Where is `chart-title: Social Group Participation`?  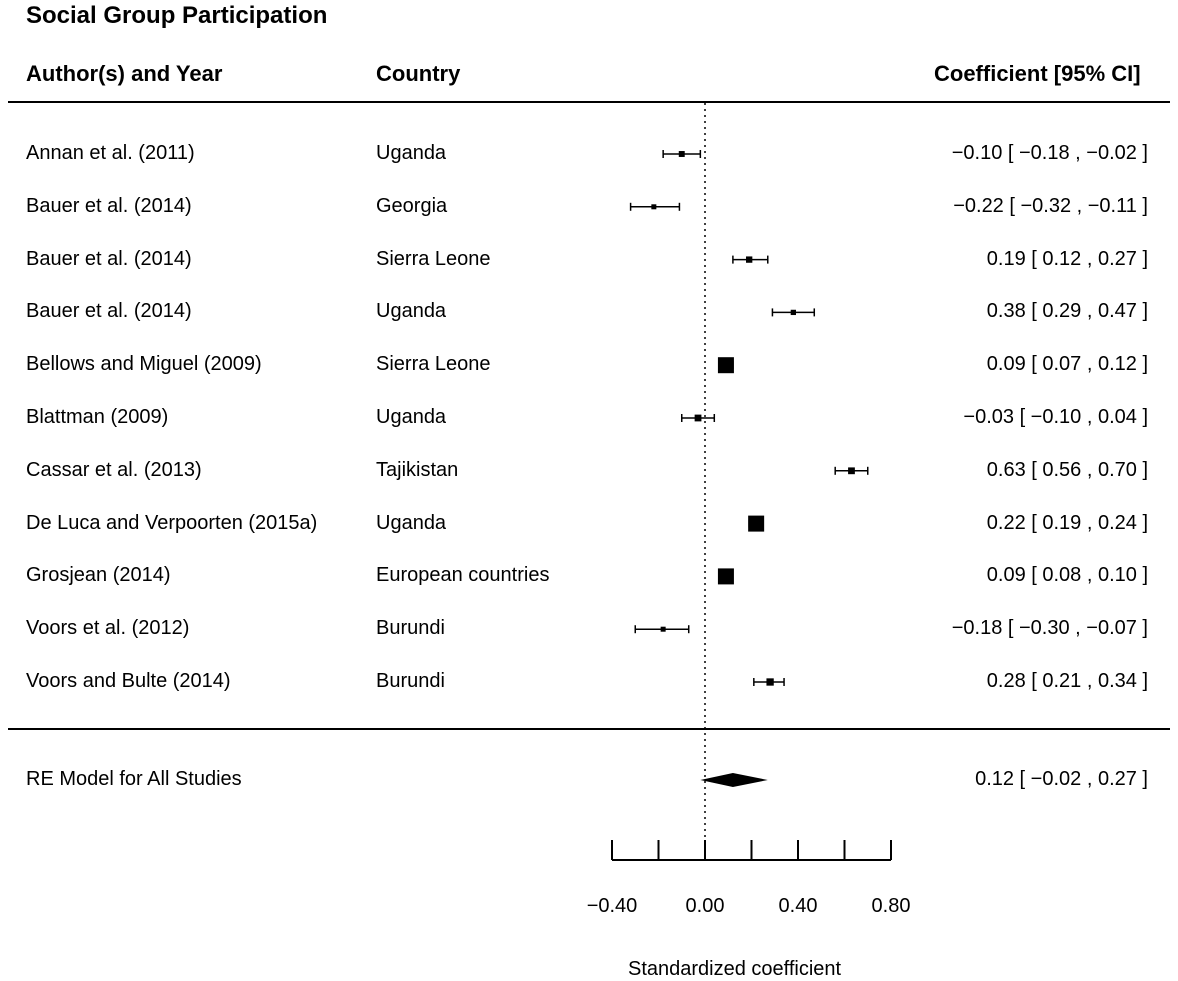 chart-title: Social Group Participation is located at coordinates (177, 15).